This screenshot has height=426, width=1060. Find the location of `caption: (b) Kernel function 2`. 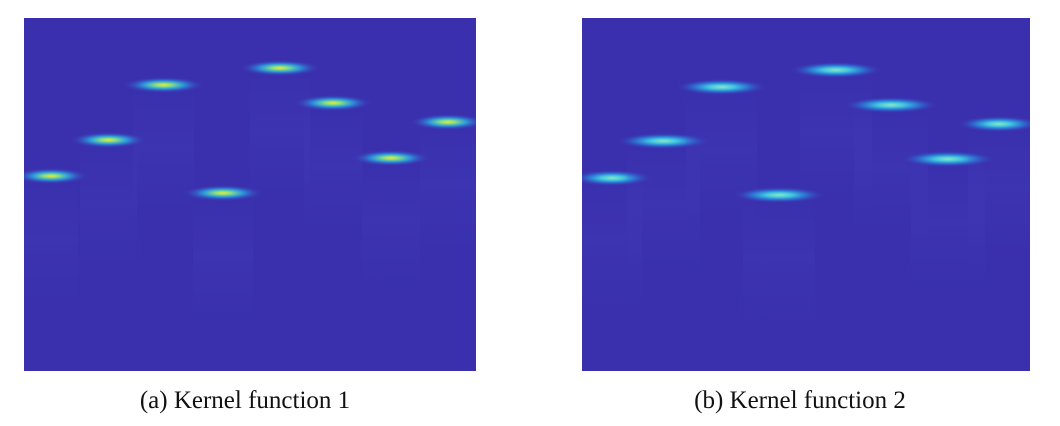

caption: (b) Kernel function 2 is located at coordinates (800, 400).